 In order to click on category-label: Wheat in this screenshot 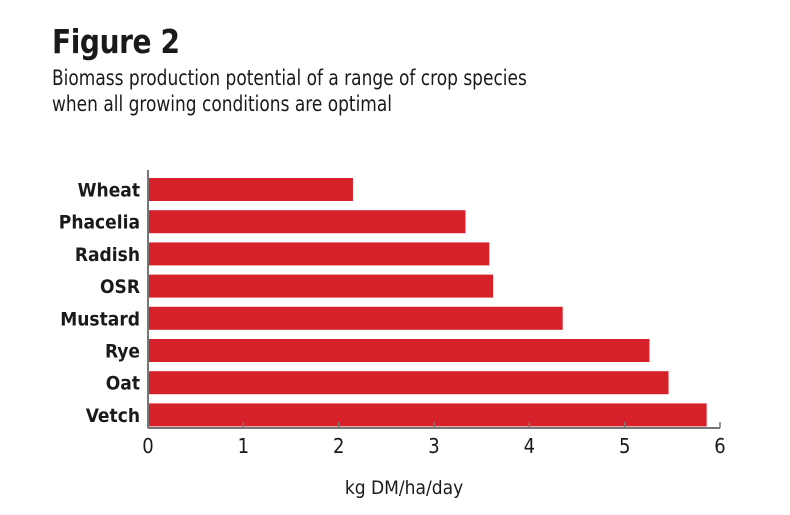, I will do `click(109, 191)`.